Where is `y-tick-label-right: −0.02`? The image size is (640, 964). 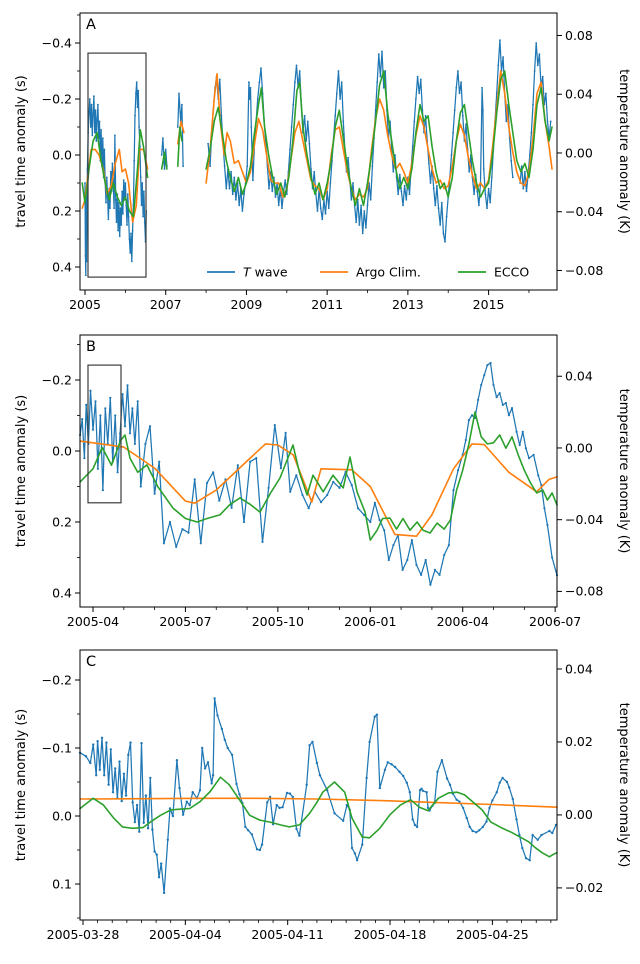 y-tick-label-right: −0.02 is located at coordinates (584, 887).